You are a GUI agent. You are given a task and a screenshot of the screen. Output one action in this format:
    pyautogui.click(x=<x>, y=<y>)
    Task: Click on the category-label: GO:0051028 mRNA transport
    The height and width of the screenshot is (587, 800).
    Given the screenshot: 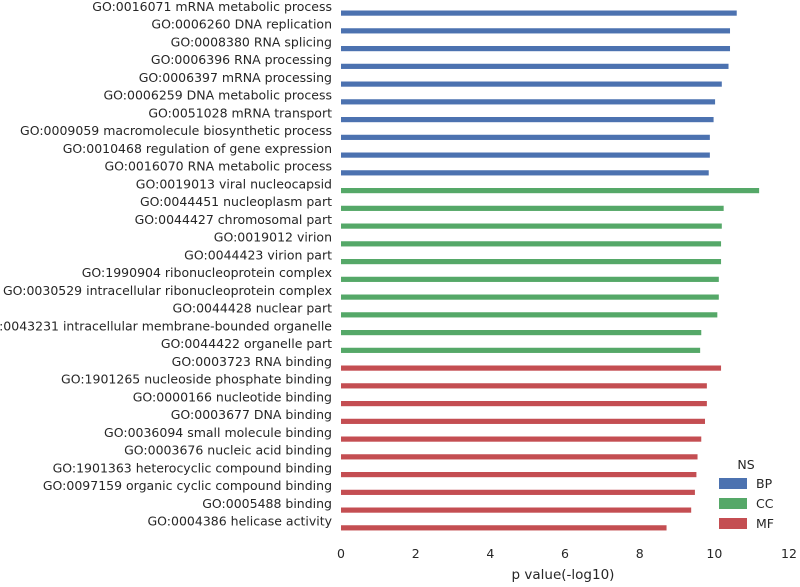 What is the action you would take?
    pyautogui.click(x=240, y=112)
    